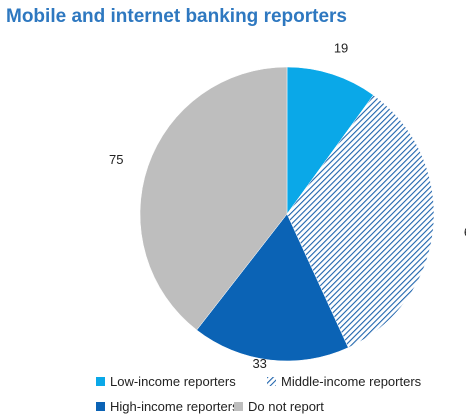 The height and width of the screenshot is (415, 466). What do you see at coordinates (272, 287) in the screenshot?
I see `pie-slice-high-income` at bounding box center [272, 287].